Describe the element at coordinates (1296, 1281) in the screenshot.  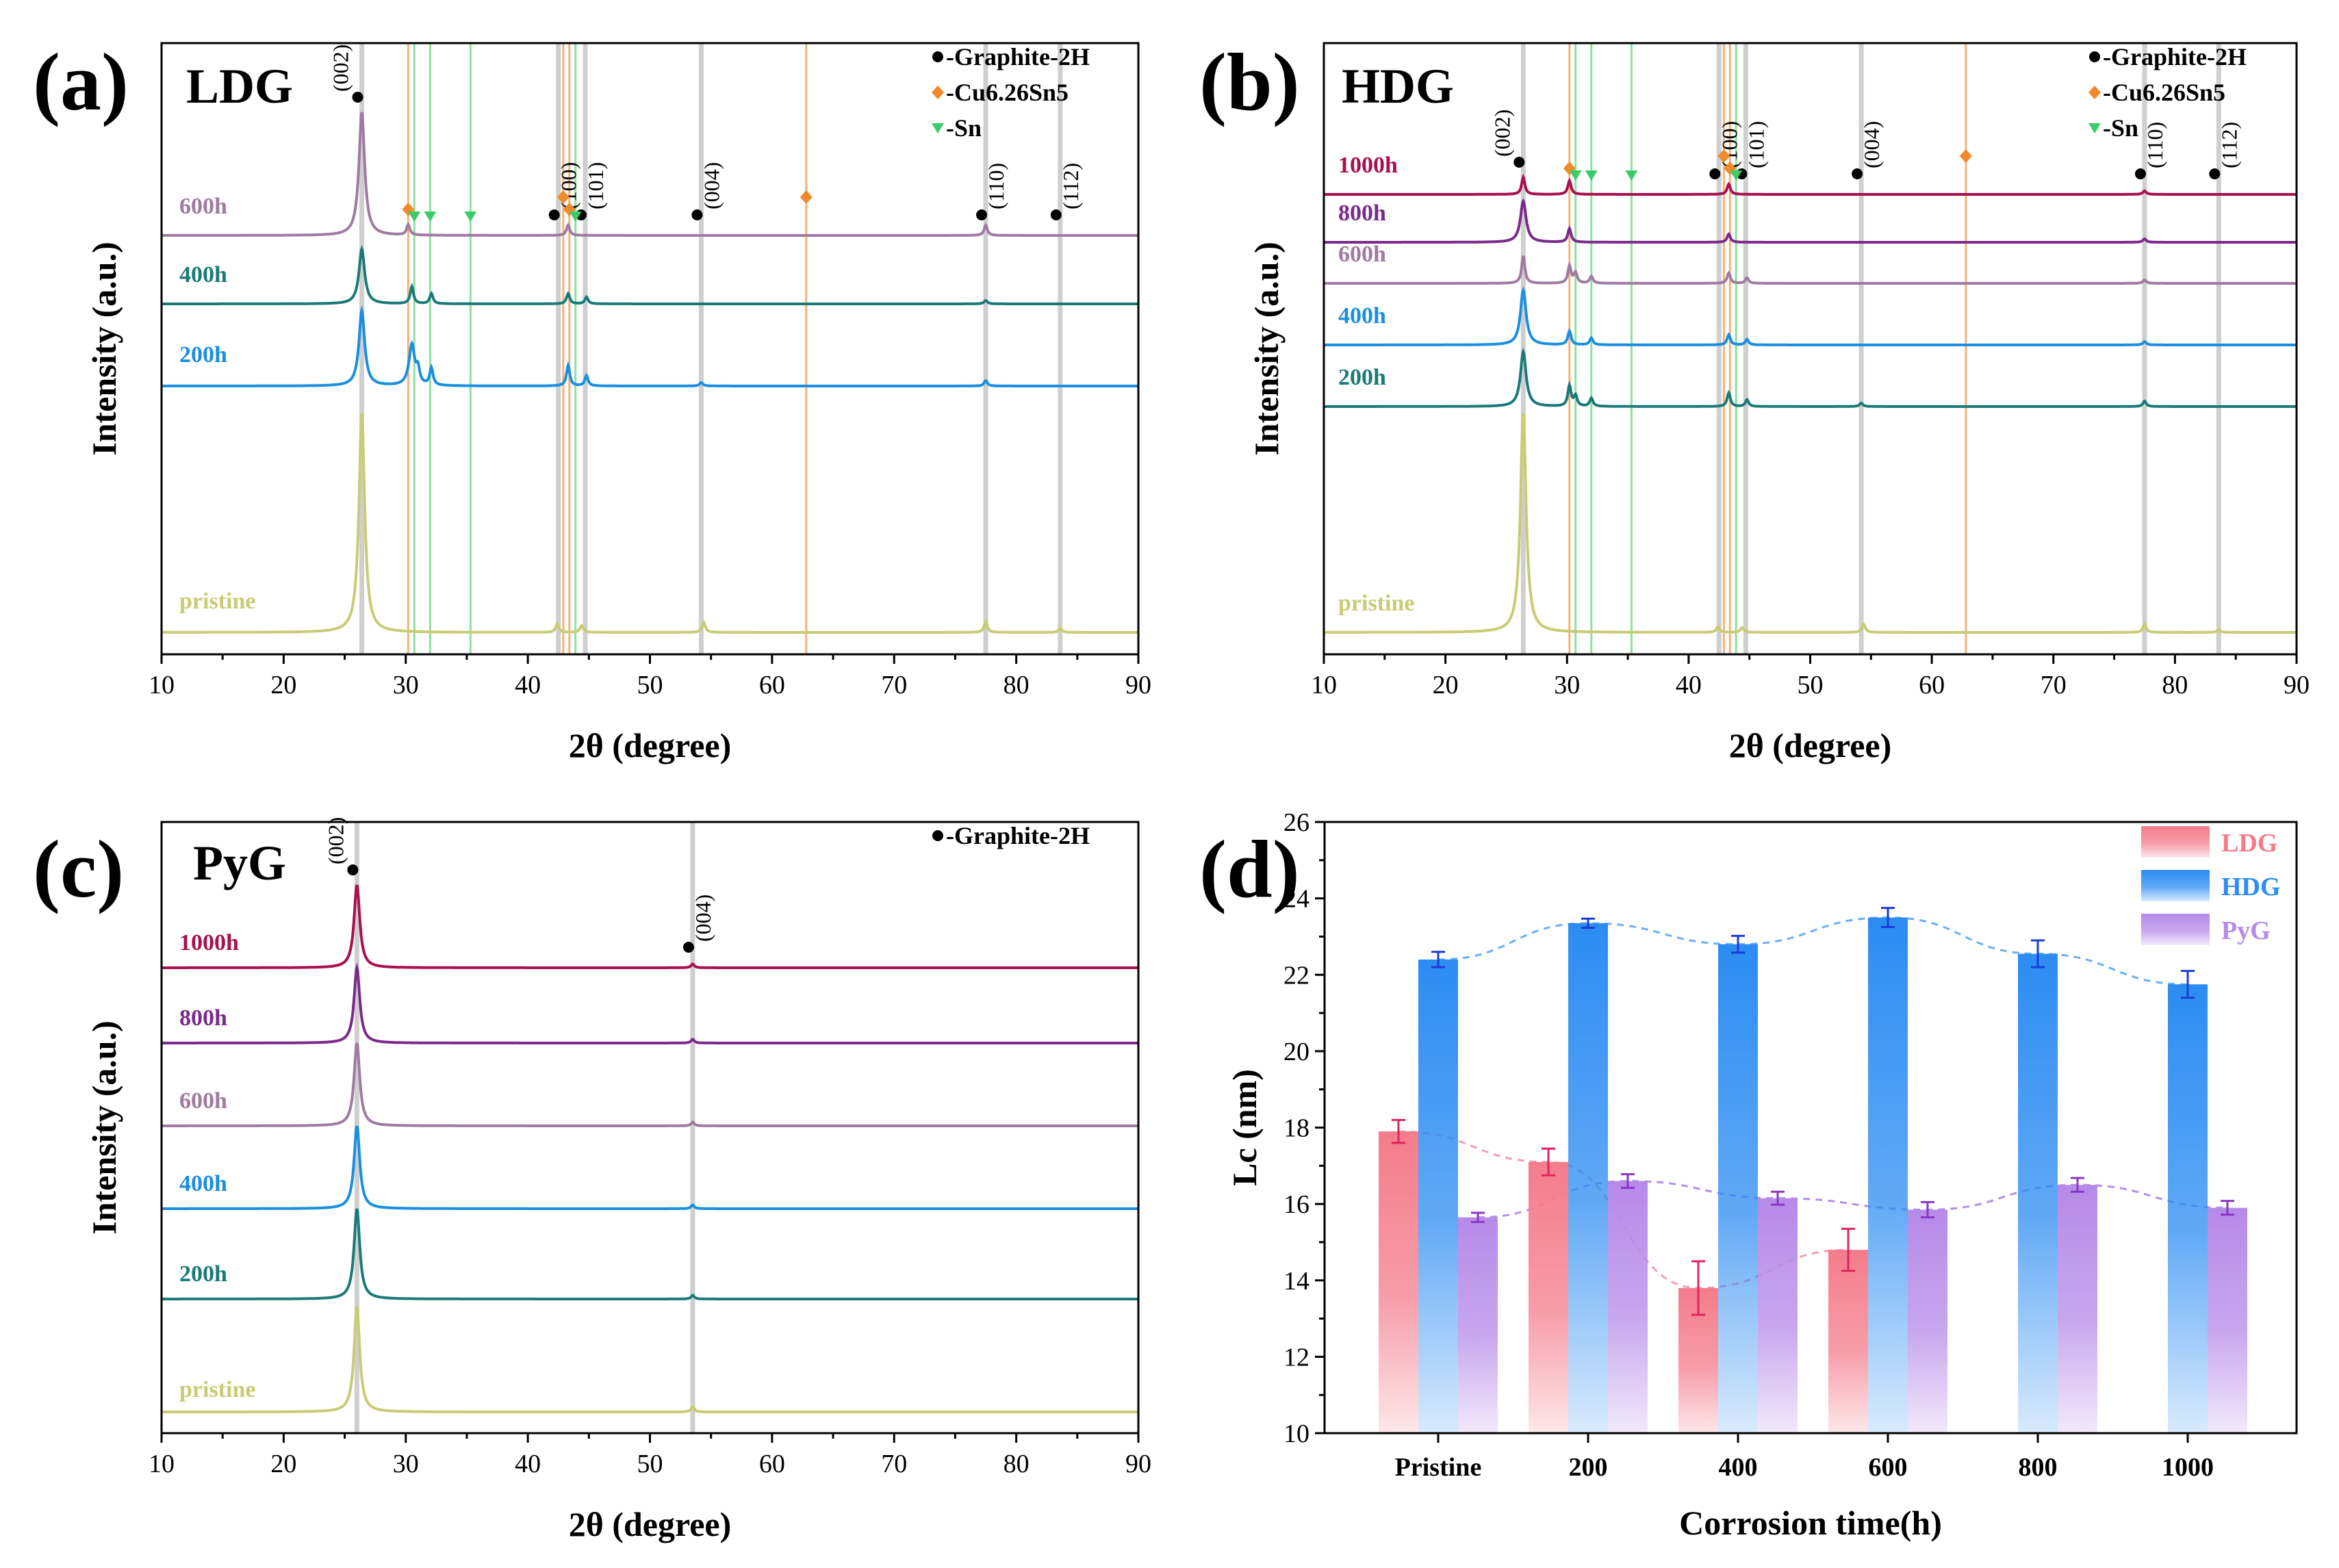
I see `y-tick-label: 14` at that location.